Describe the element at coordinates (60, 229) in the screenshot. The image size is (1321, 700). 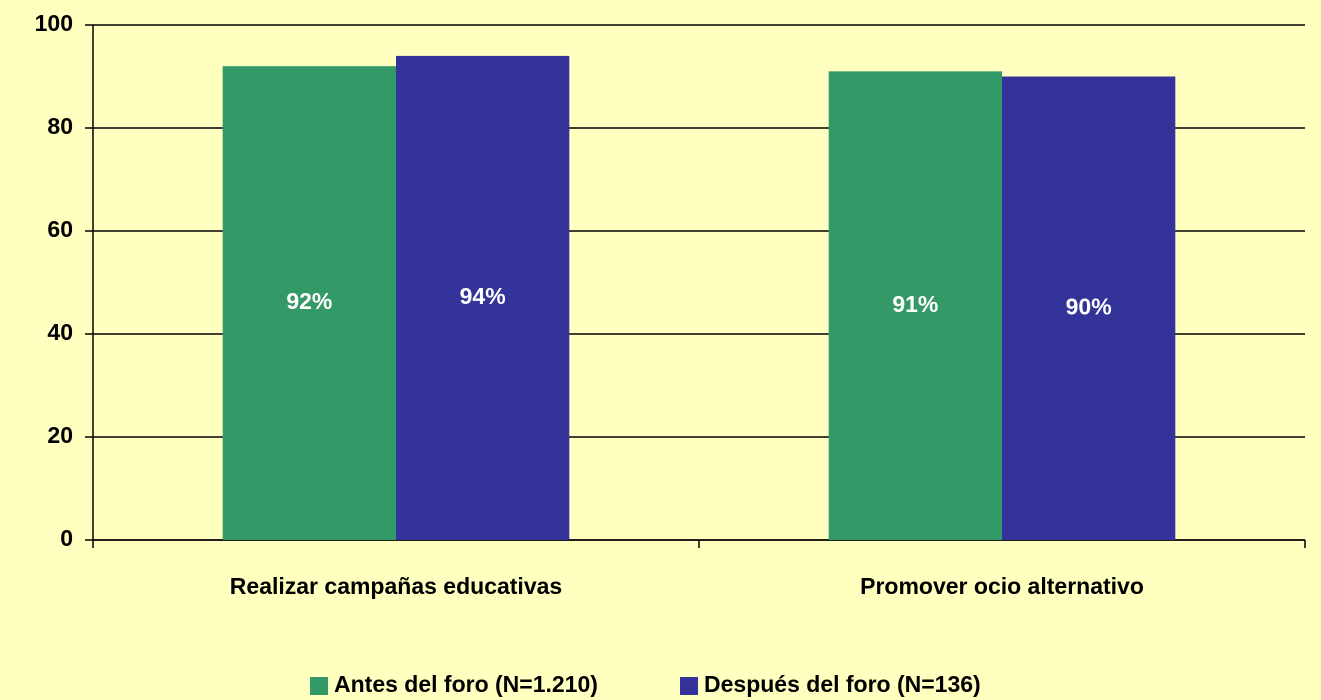
I see `y-tick-label: 60` at that location.